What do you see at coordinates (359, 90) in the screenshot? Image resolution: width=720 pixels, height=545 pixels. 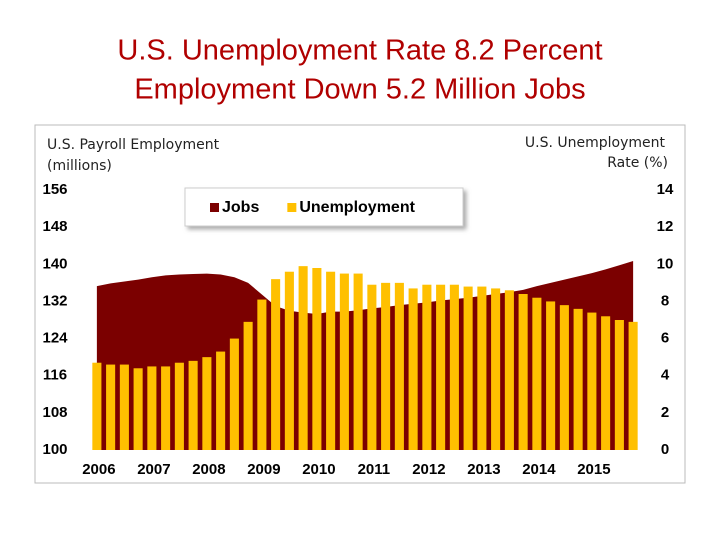 I see `chart-title: Employment Down 5.2 Million Jobs` at bounding box center [359, 90].